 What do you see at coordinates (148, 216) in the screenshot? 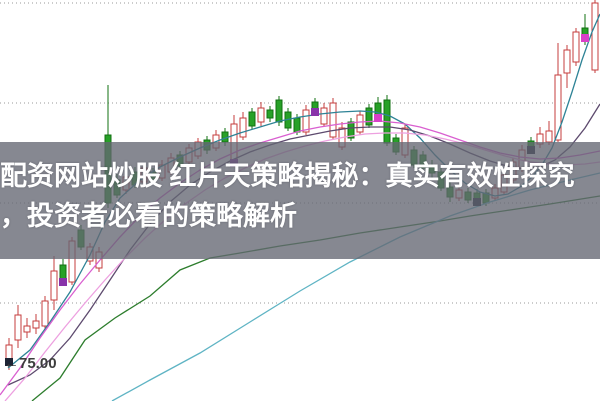
I see `headline-line-2: ，投资者必看的策略解析` at bounding box center [148, 216].